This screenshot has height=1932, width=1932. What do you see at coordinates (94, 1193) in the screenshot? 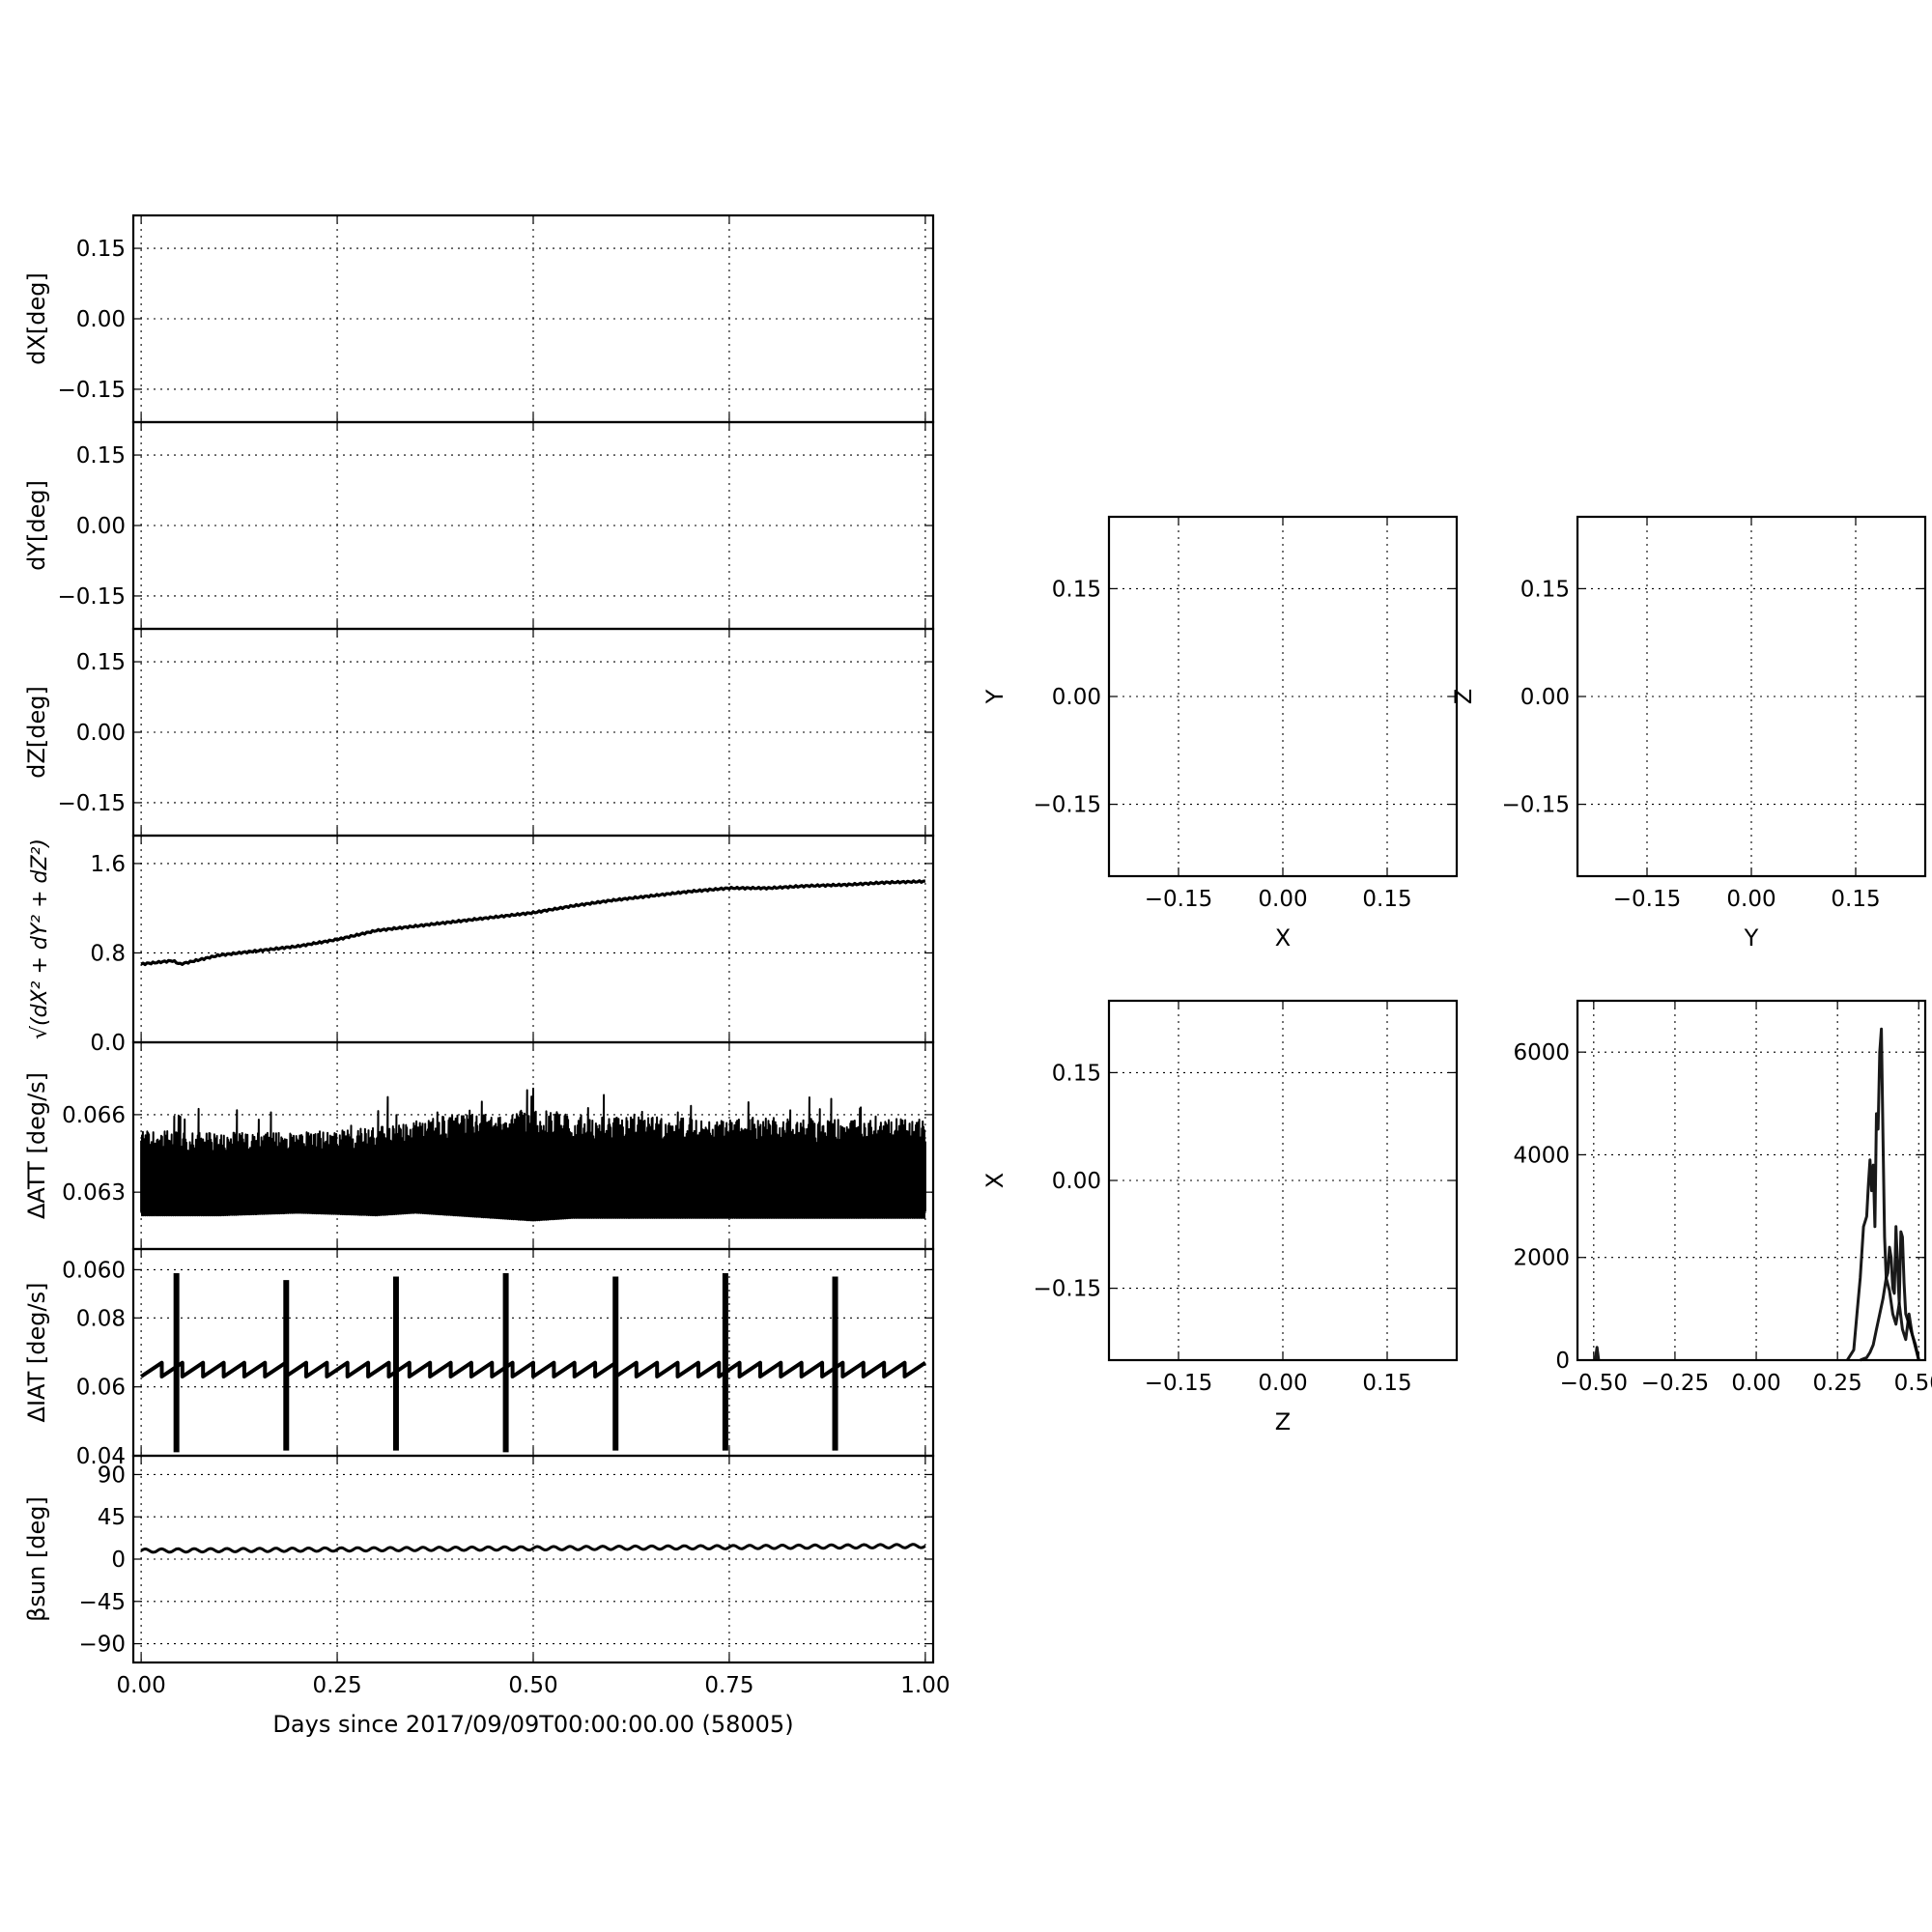
I see `y-tick-label: 0.063` at bounding box center [94, 1193].